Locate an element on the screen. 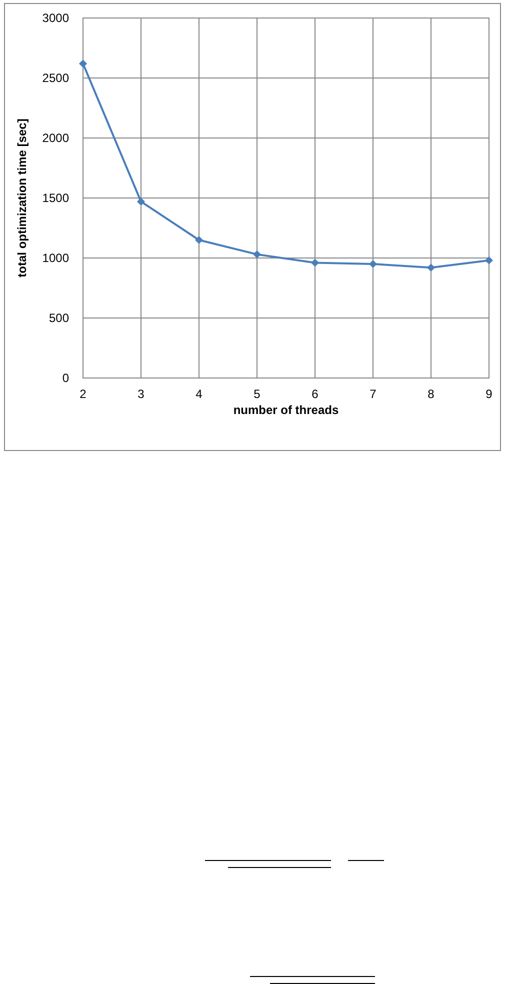 The height and width of the screenshot is (984, 505). y-tick-label: 1000 is located at coordinates (56, 258).